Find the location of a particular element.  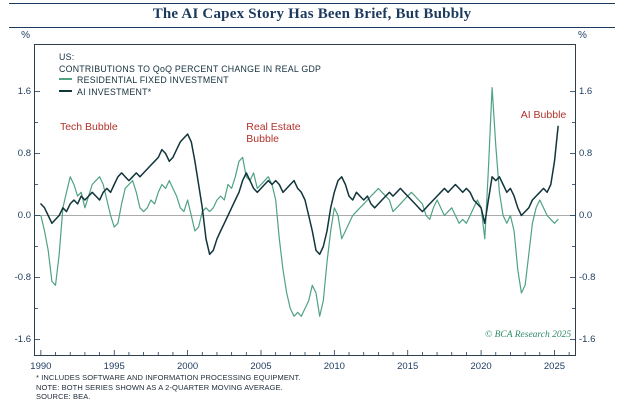

x-tick-label: 2025 is located at coordinates (554, 366).